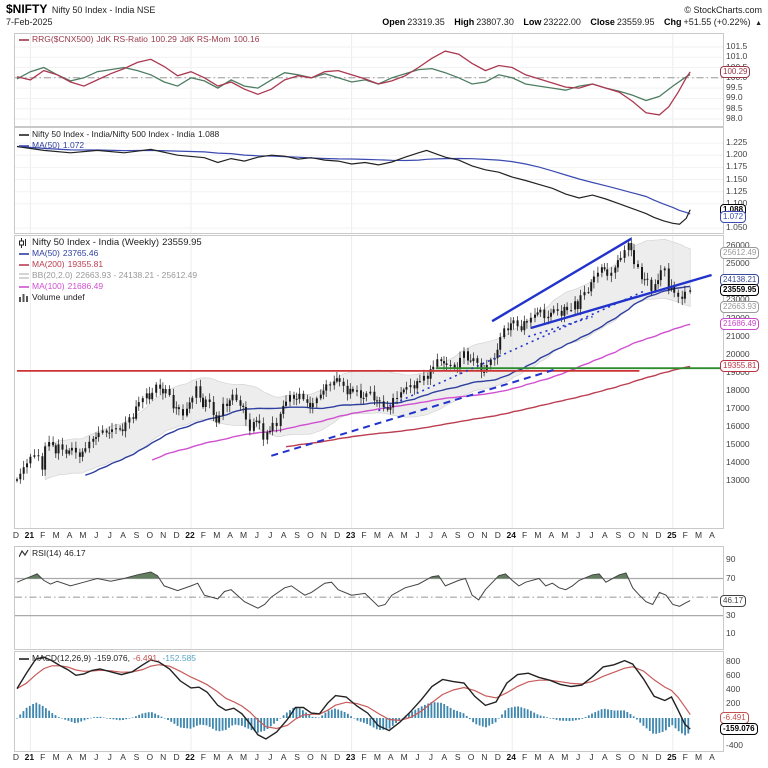 The height and width of the screenshot is (768, 768). What do you see at coordinates (738, 245) in the screenshot?
I see `price-y-tick-label: 26000` at bounding box center [738, 245].